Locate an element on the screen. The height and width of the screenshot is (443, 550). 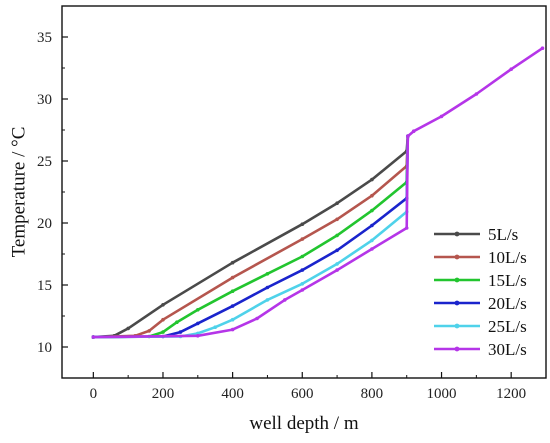
legend-label: 25L/s is located at coordinates (507, 326).